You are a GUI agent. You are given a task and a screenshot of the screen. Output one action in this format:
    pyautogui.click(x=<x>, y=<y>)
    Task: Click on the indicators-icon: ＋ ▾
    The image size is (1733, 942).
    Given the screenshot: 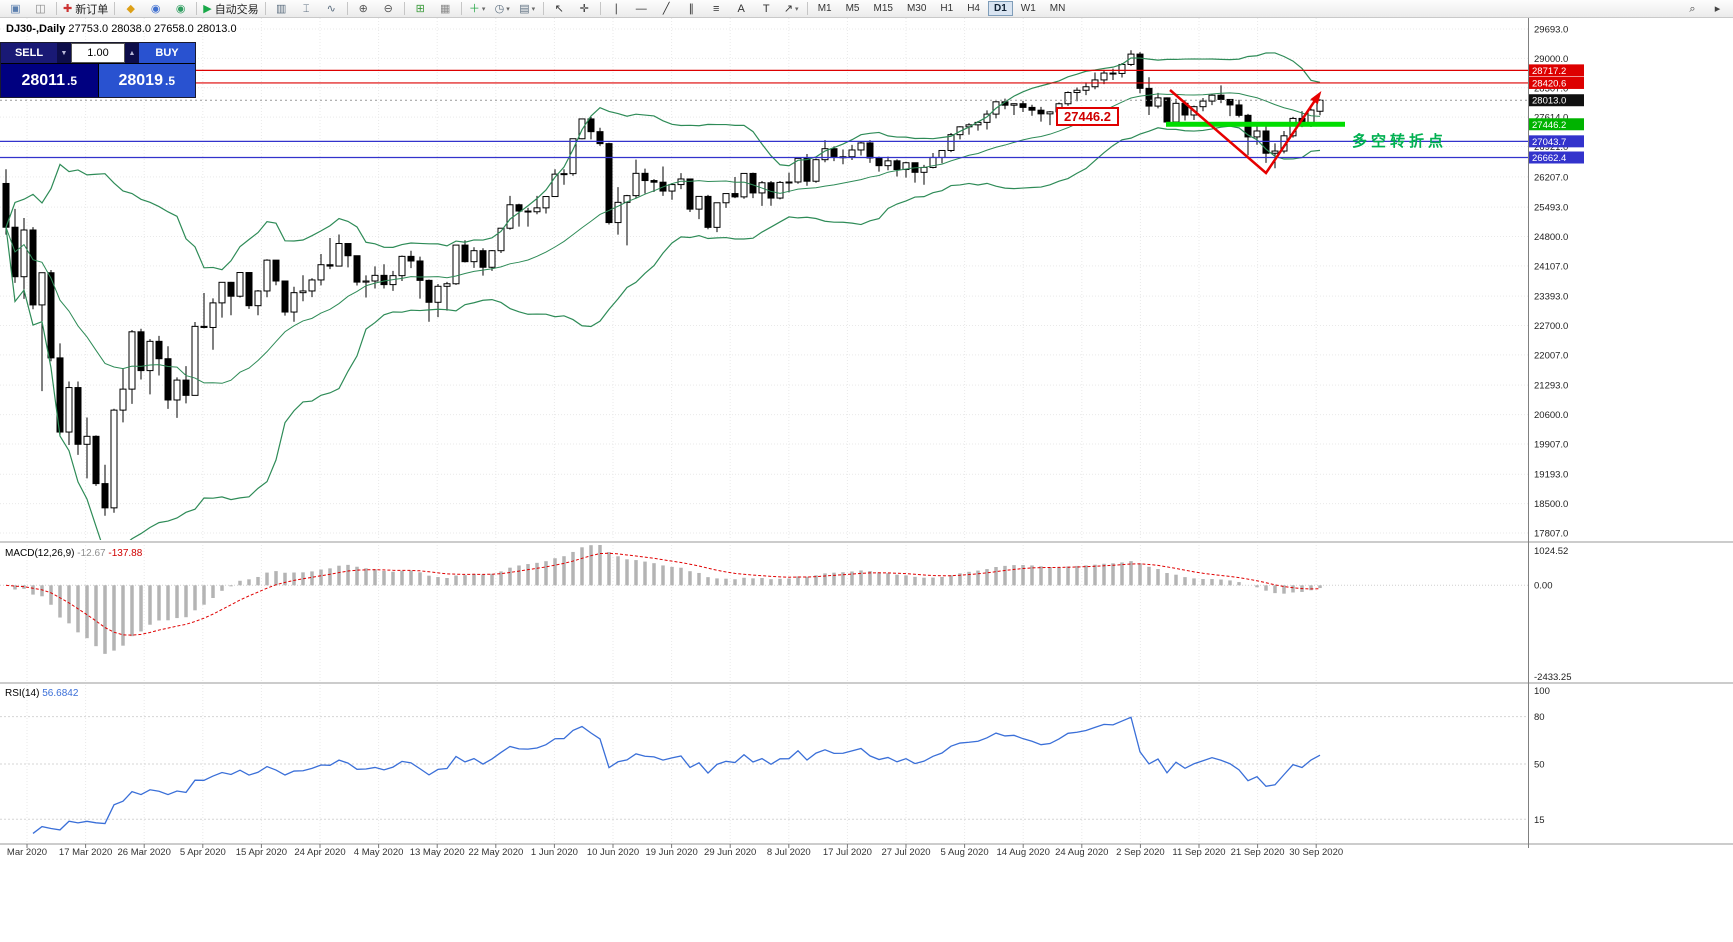 What is the action you would take?
    pyautogui.click(x=477, y=9)
    